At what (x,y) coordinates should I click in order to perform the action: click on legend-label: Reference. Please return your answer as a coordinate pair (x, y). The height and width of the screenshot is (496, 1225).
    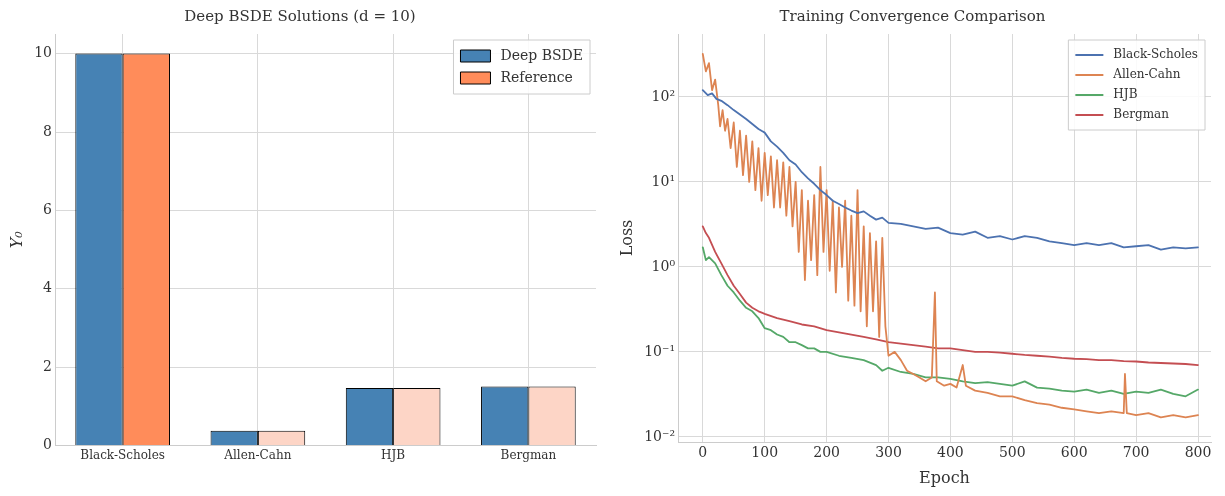
    Looking at the image, I should click on (536, 76).